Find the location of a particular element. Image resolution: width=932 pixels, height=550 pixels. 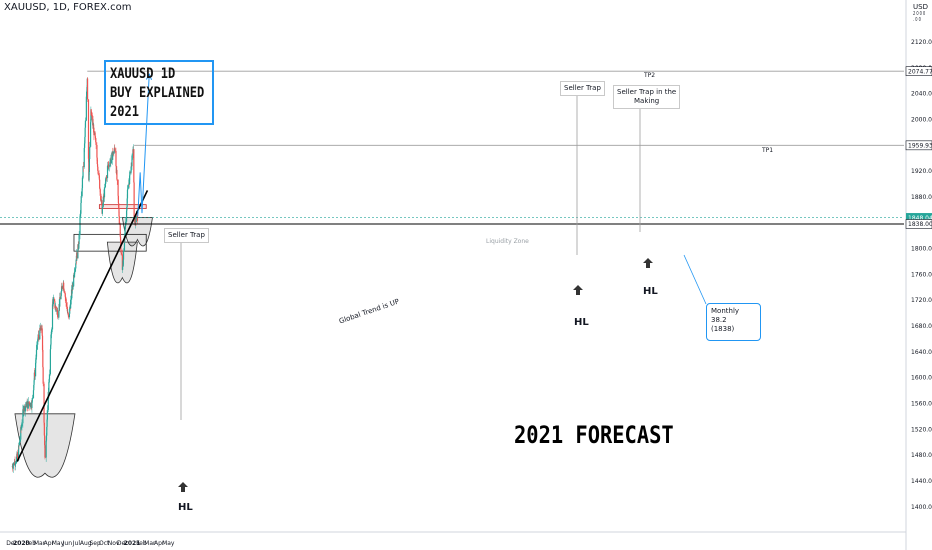

trend-line is located at coordinates (82, 326).